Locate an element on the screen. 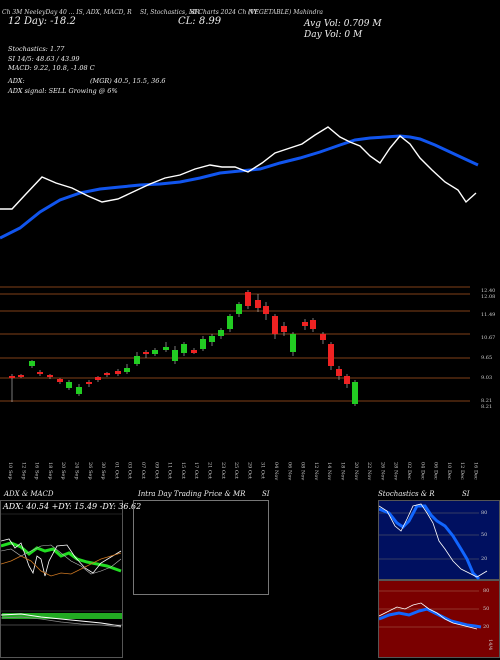 The width and height of the screenshot is (500, 660). adx-macd-panel: ADX: 40.54 +DY: 15.49 -DY: 36.62 is located at coordinates (70, 579).